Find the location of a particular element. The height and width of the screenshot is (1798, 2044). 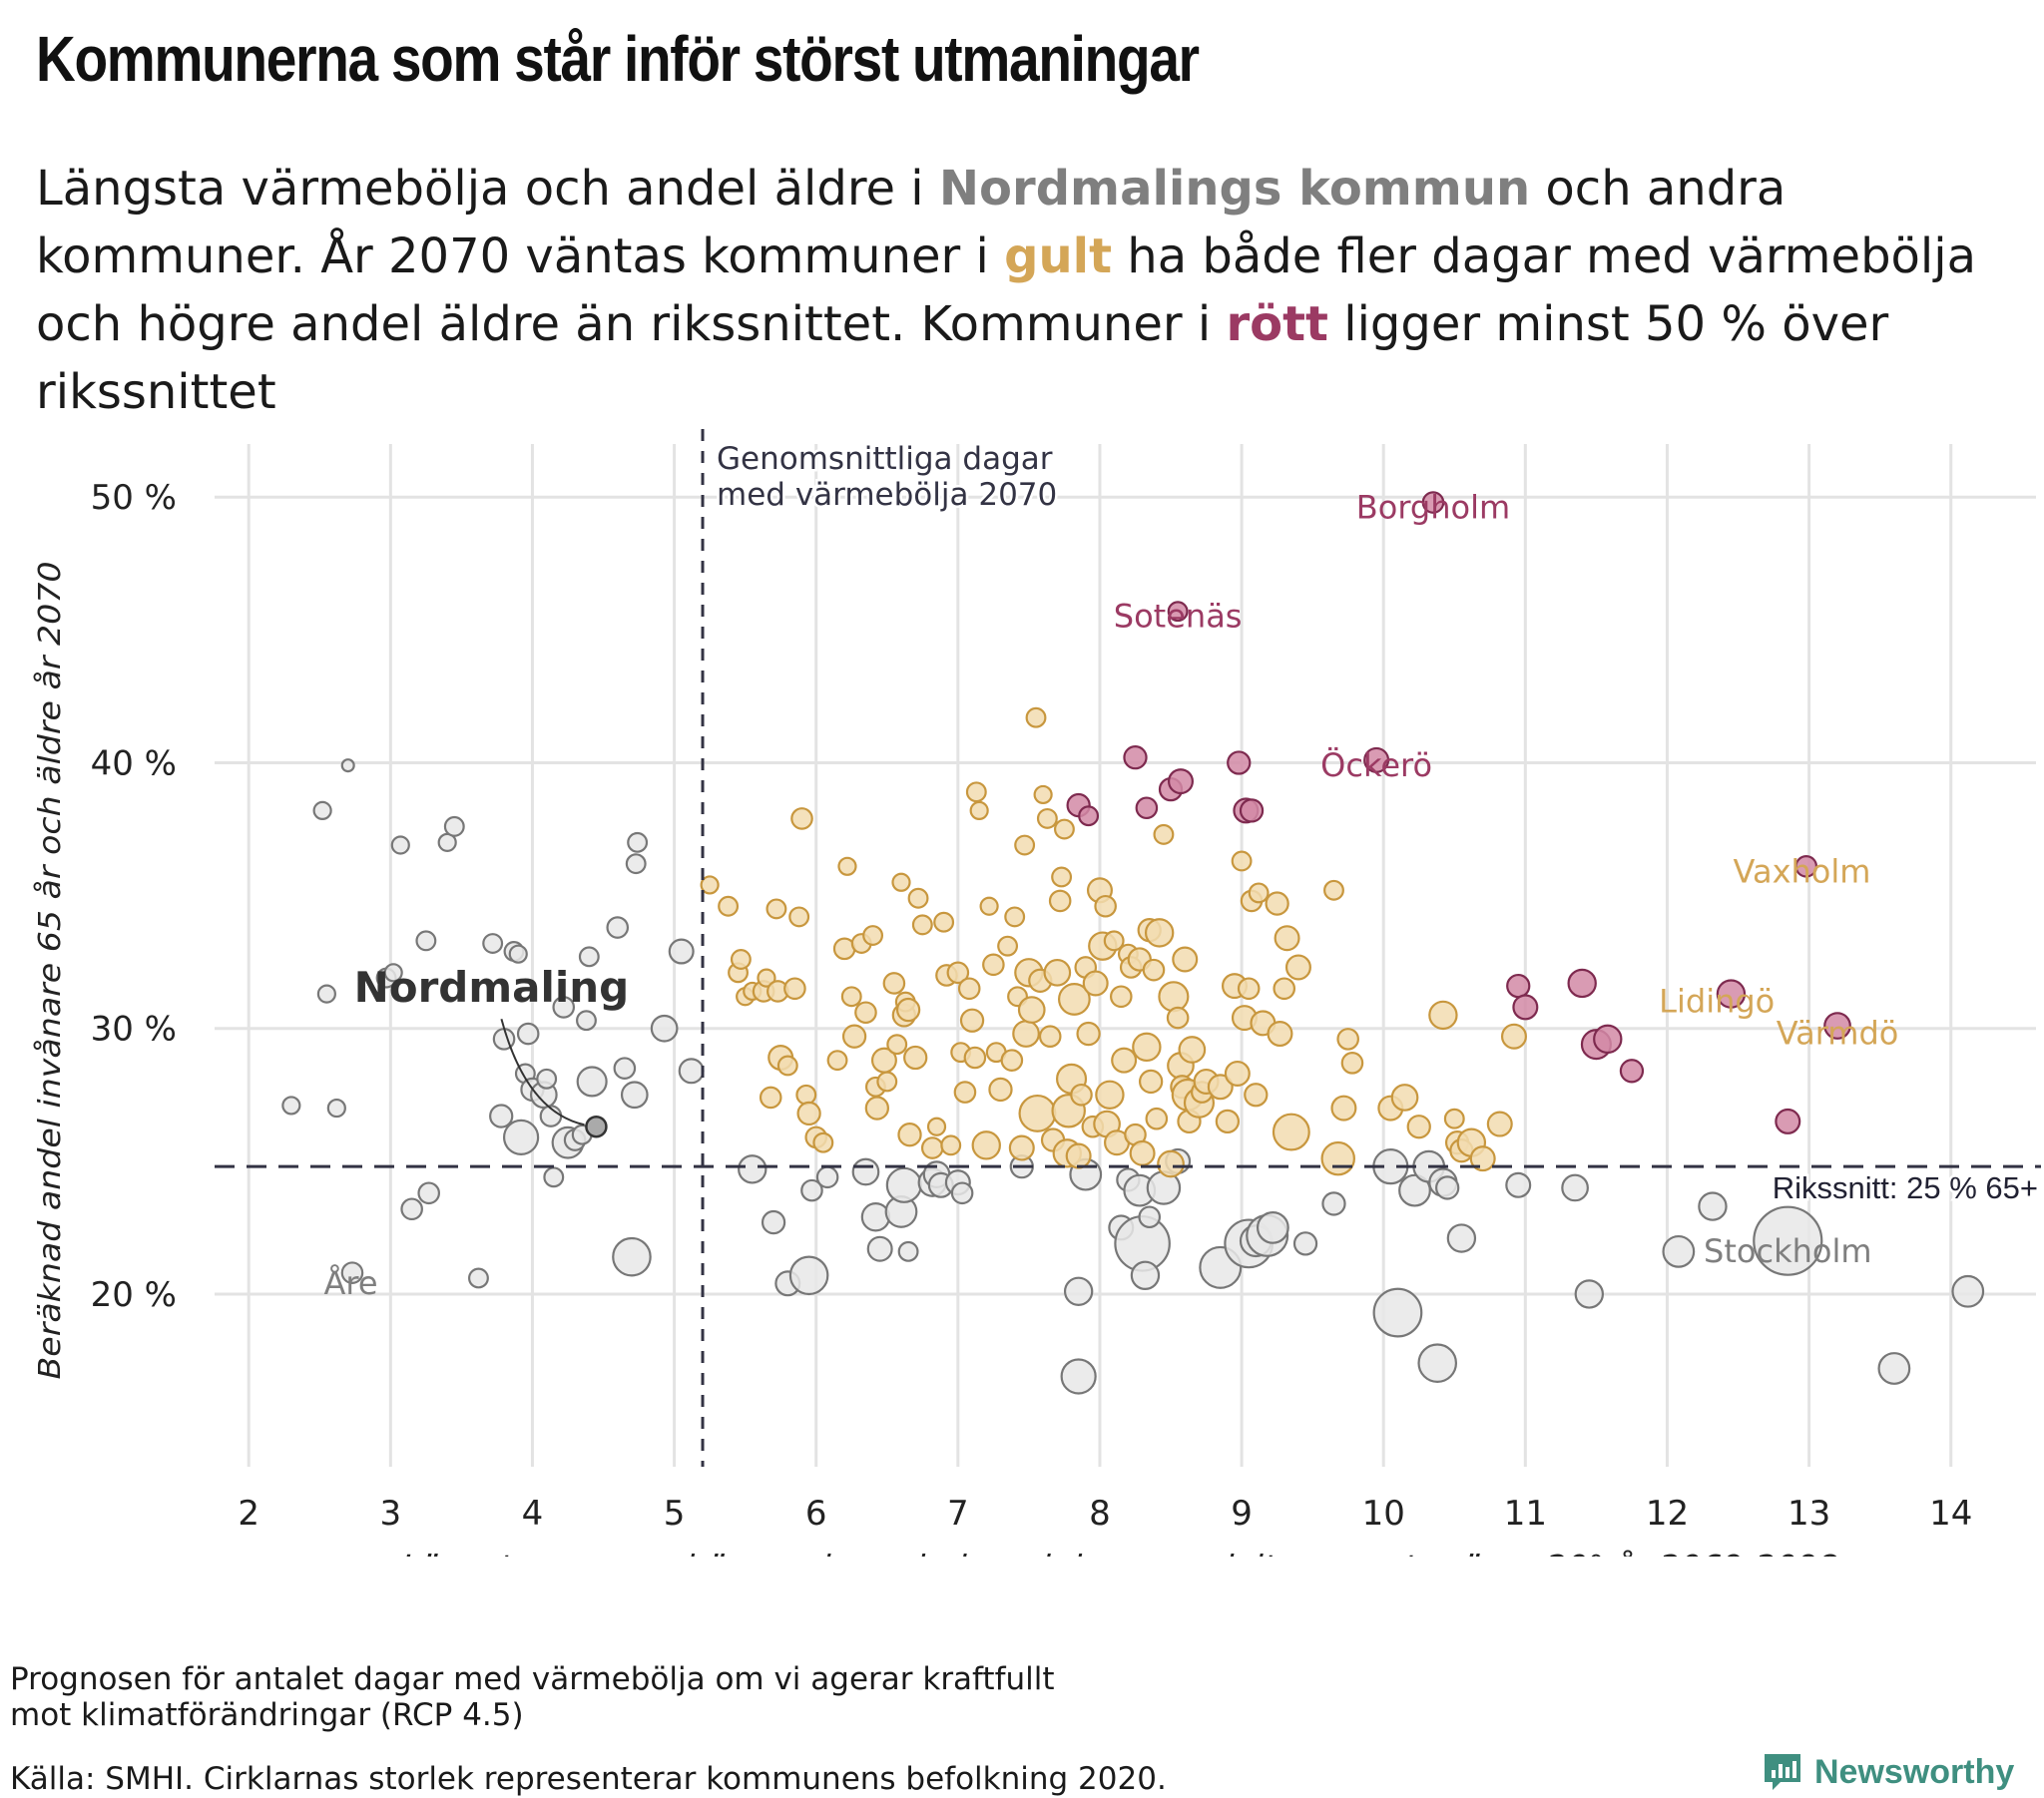

y-tick-label: 30 % is located at coordinates (134, 1030).